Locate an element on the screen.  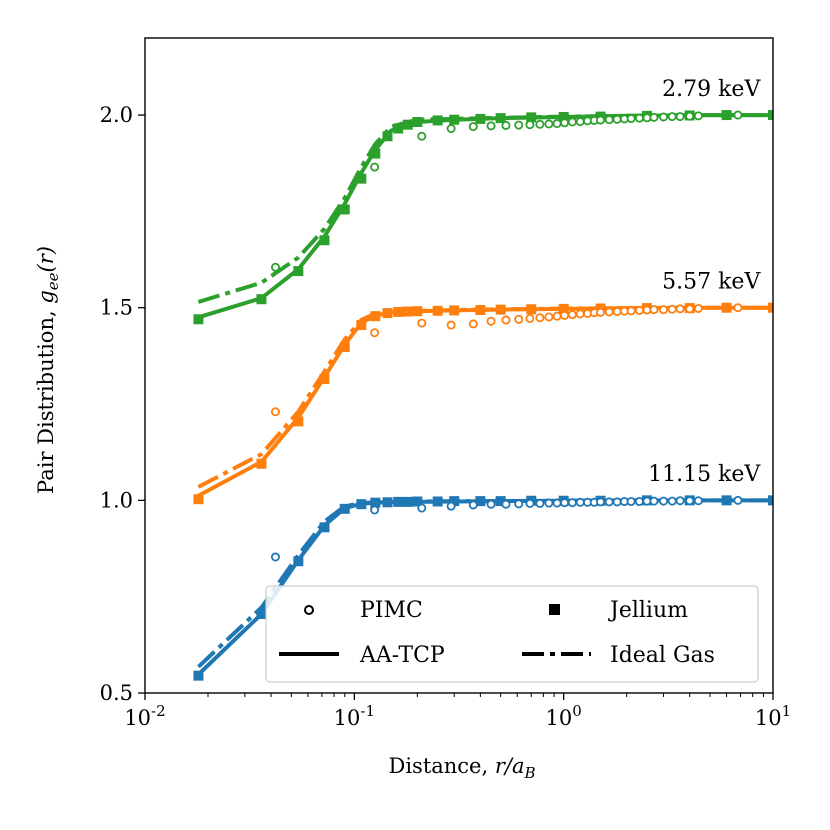
legend-pimc-label: PIMC is located at coordinates (391, 610).